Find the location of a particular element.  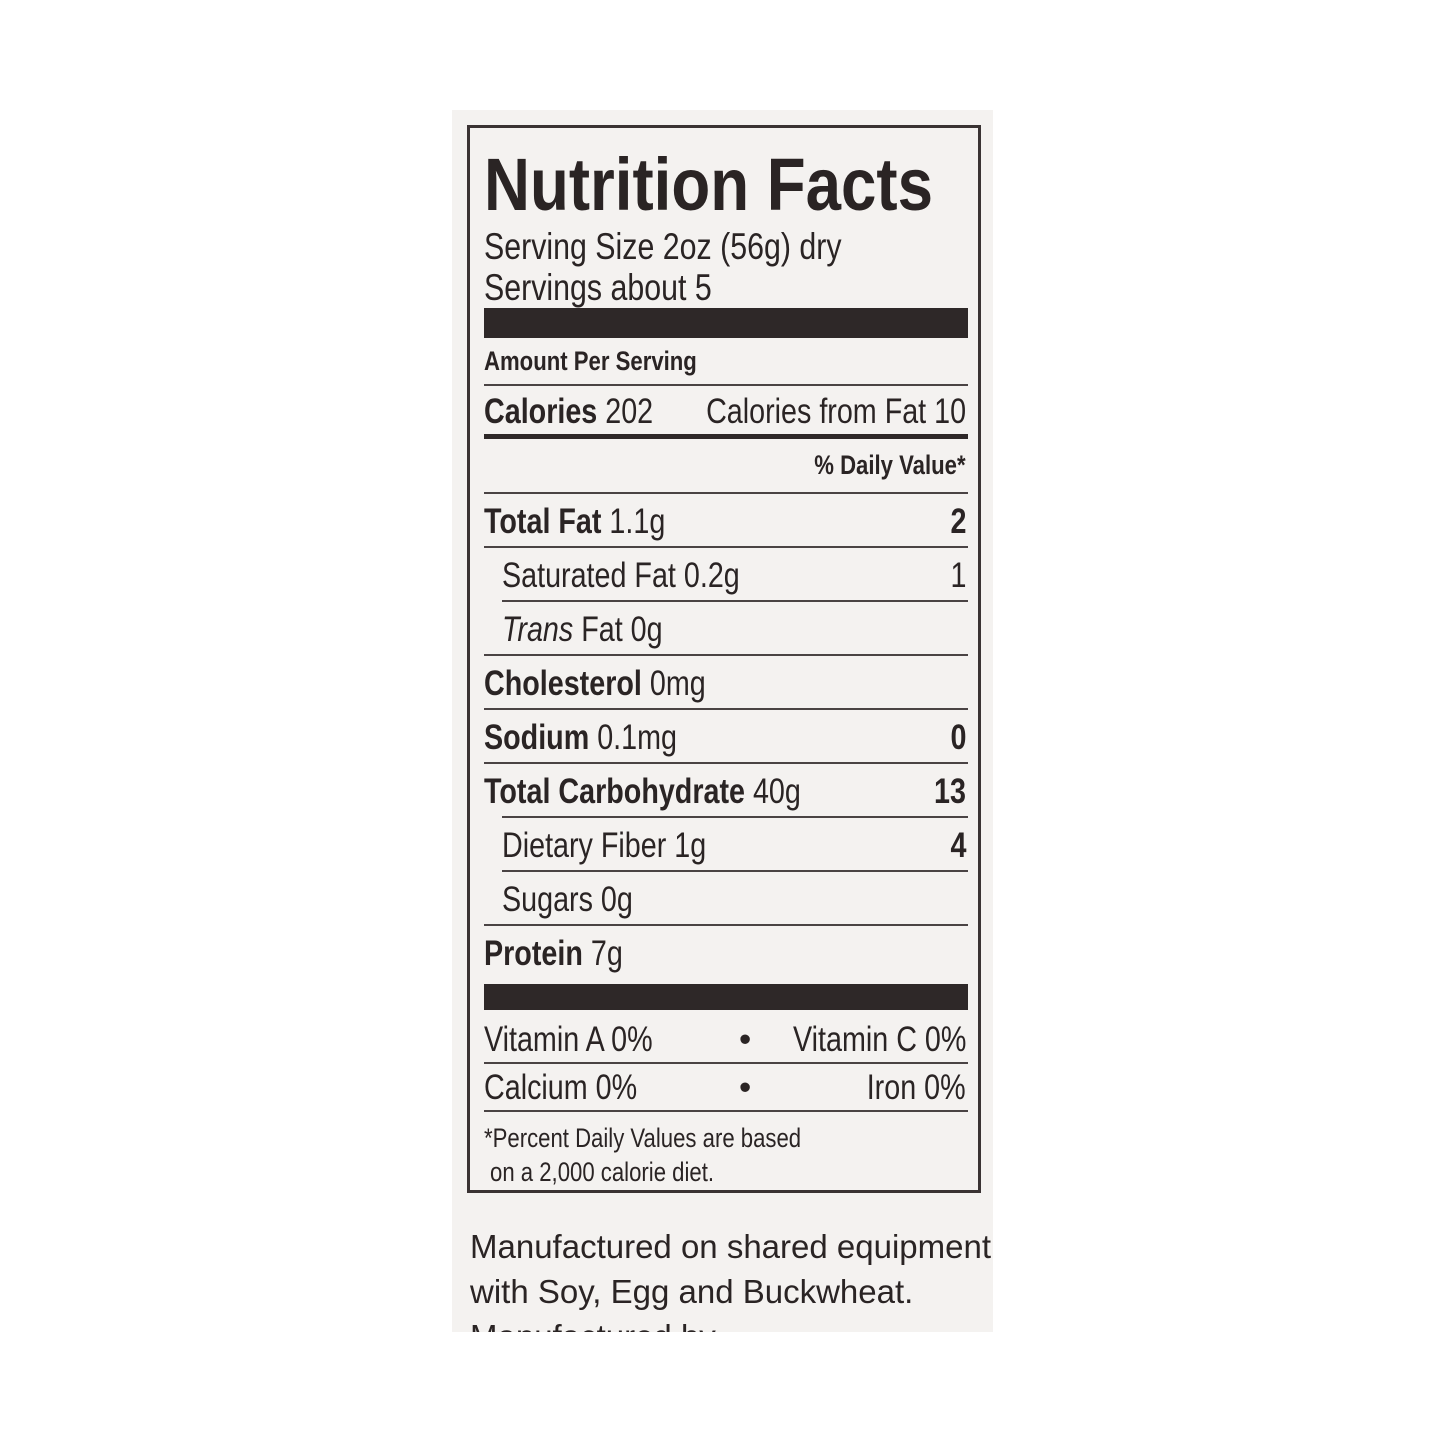

name: Saturated Fat is located at coordinates (589, 575).